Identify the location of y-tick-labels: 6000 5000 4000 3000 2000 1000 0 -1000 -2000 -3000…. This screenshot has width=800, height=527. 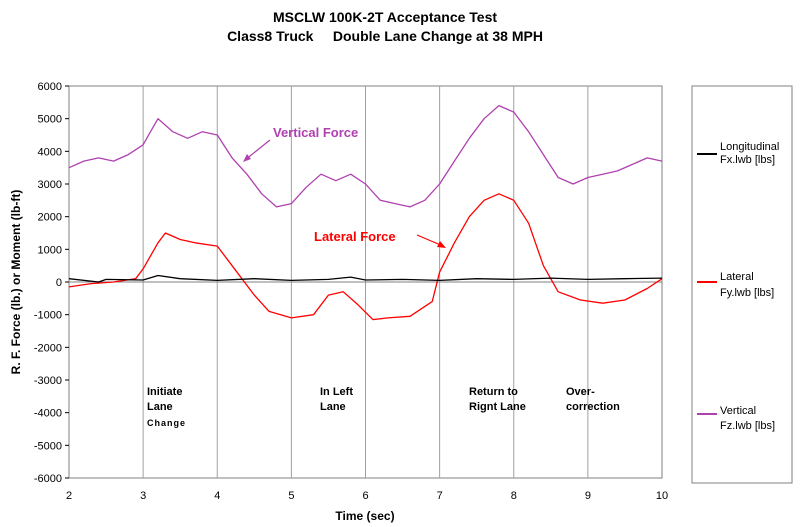
(51, 283).